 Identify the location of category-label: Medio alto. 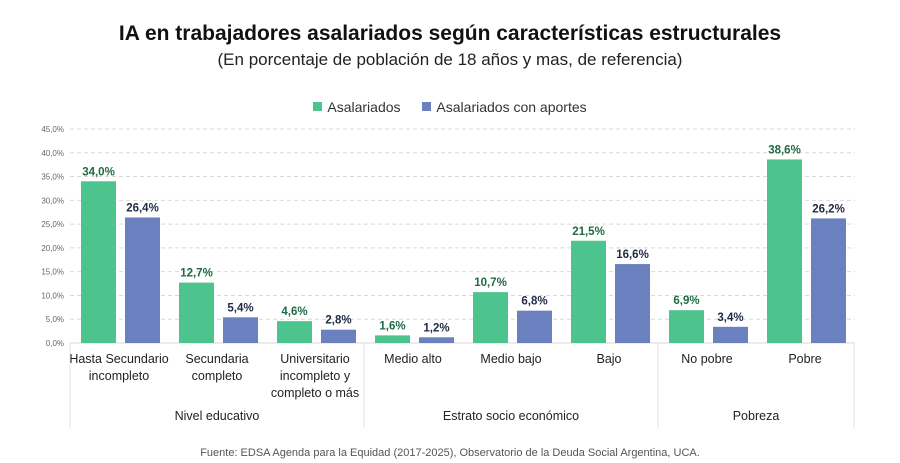
(413, 359).